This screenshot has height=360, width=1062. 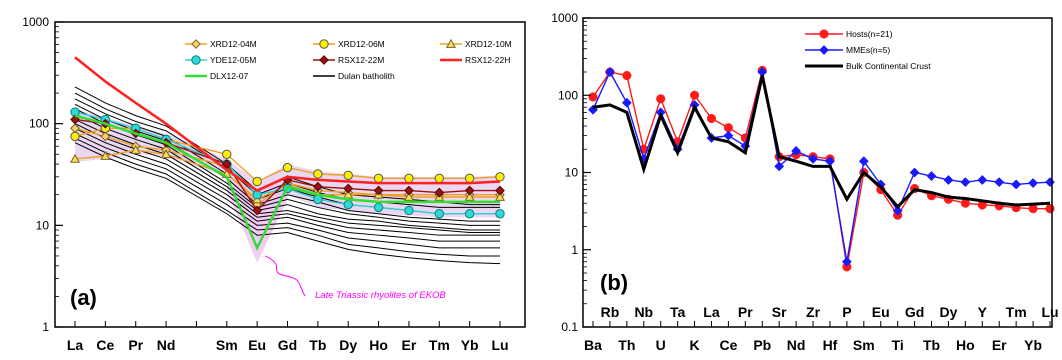 I want to click on x-tick-label-bottom: Ti, so click(x=898, y=345).